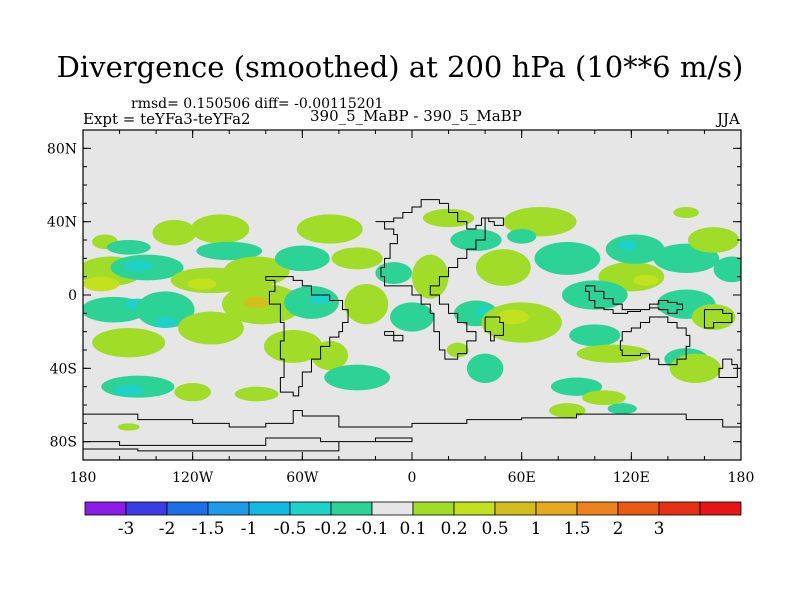 The image size is (800, 600). What do you see at coordinates (416, 116) in the screenshot?
I see `subtitle: 390_5_MaBP - 390_5_MaBP` at bounding box center [416, 116].